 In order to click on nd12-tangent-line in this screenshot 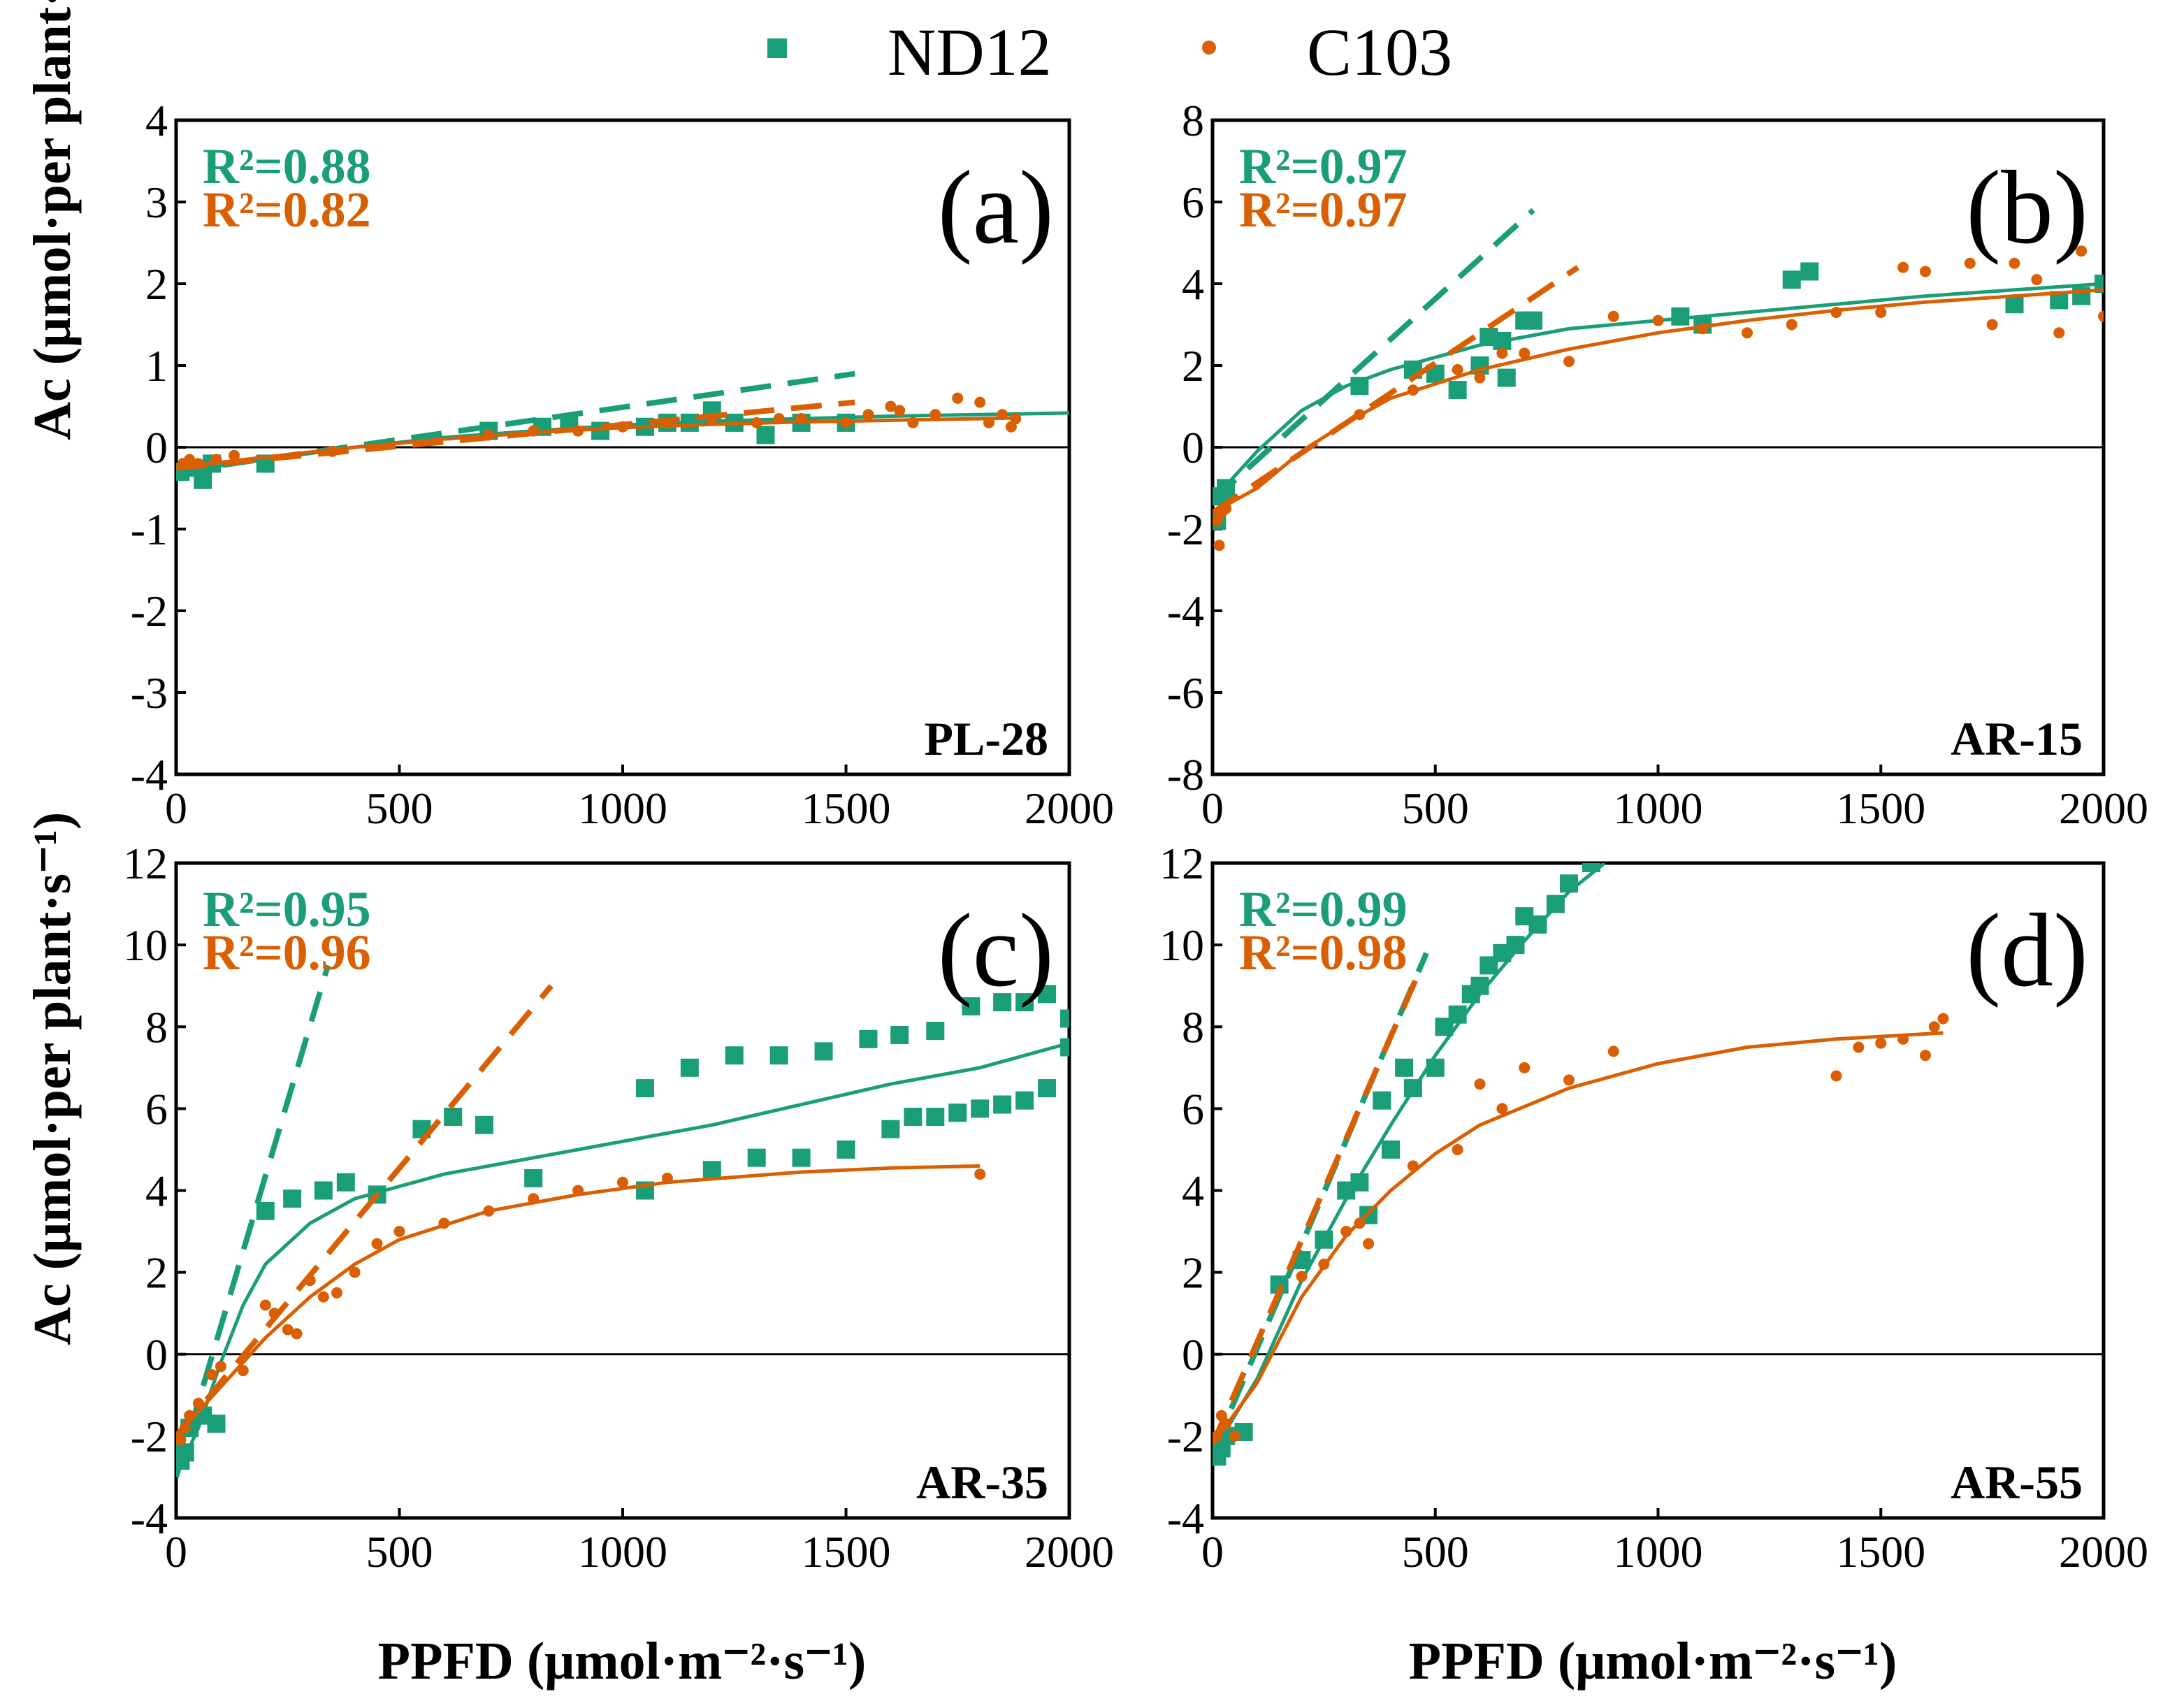, I will do `click(253, 1221)`.